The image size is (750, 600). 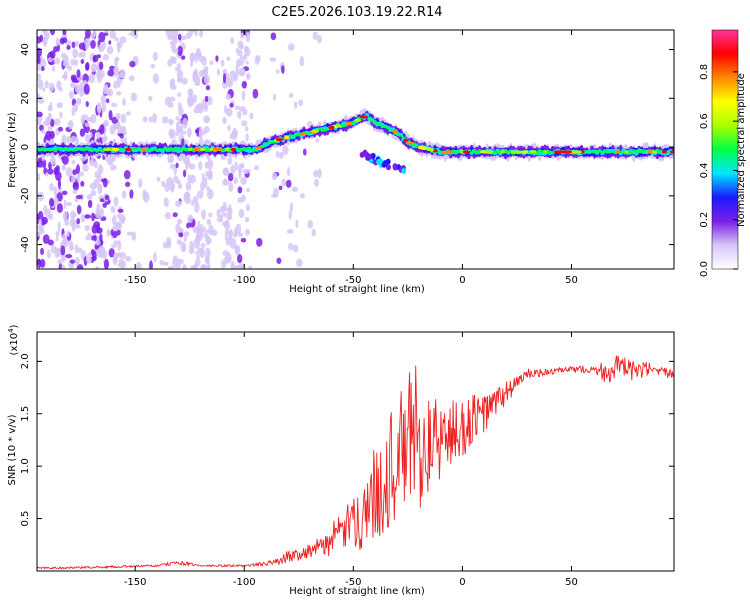 I want to click on colorbar-label: Normalized spectral amplitude, so click(x=741, y=150).